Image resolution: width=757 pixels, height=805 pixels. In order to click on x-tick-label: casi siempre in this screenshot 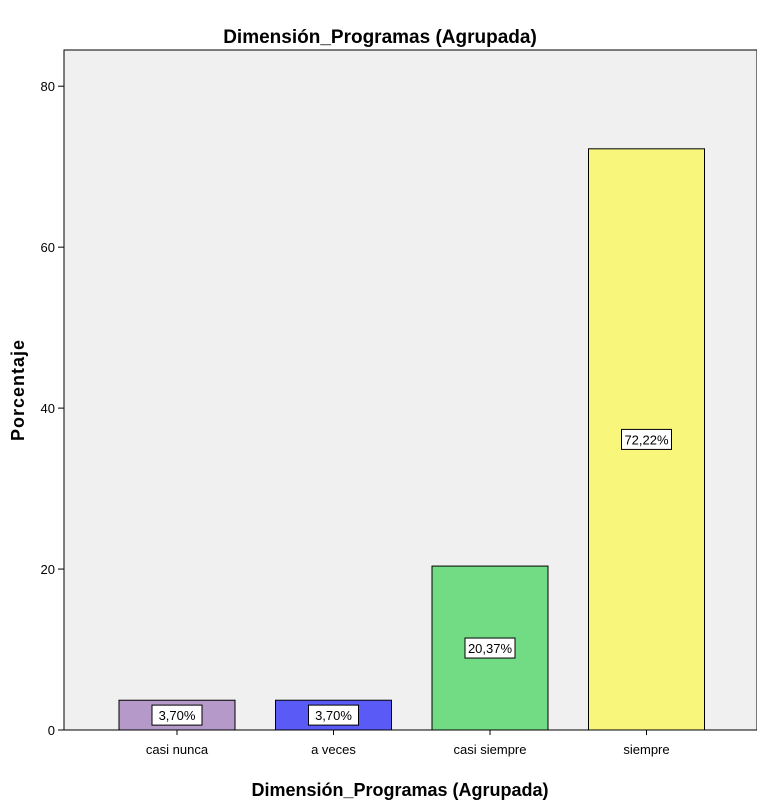, I will do `click(490, 749)`.